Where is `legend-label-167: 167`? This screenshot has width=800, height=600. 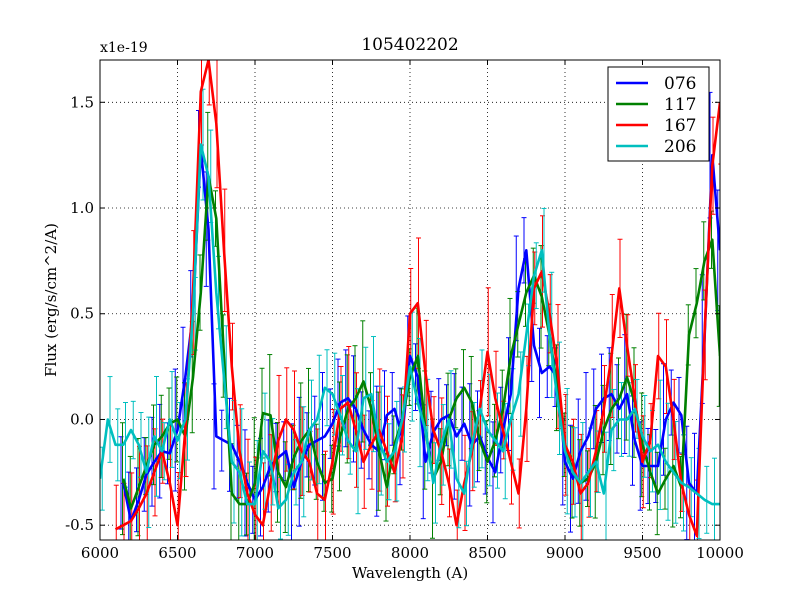 legend-label-167: 167 is located at coordinates (680, 126).